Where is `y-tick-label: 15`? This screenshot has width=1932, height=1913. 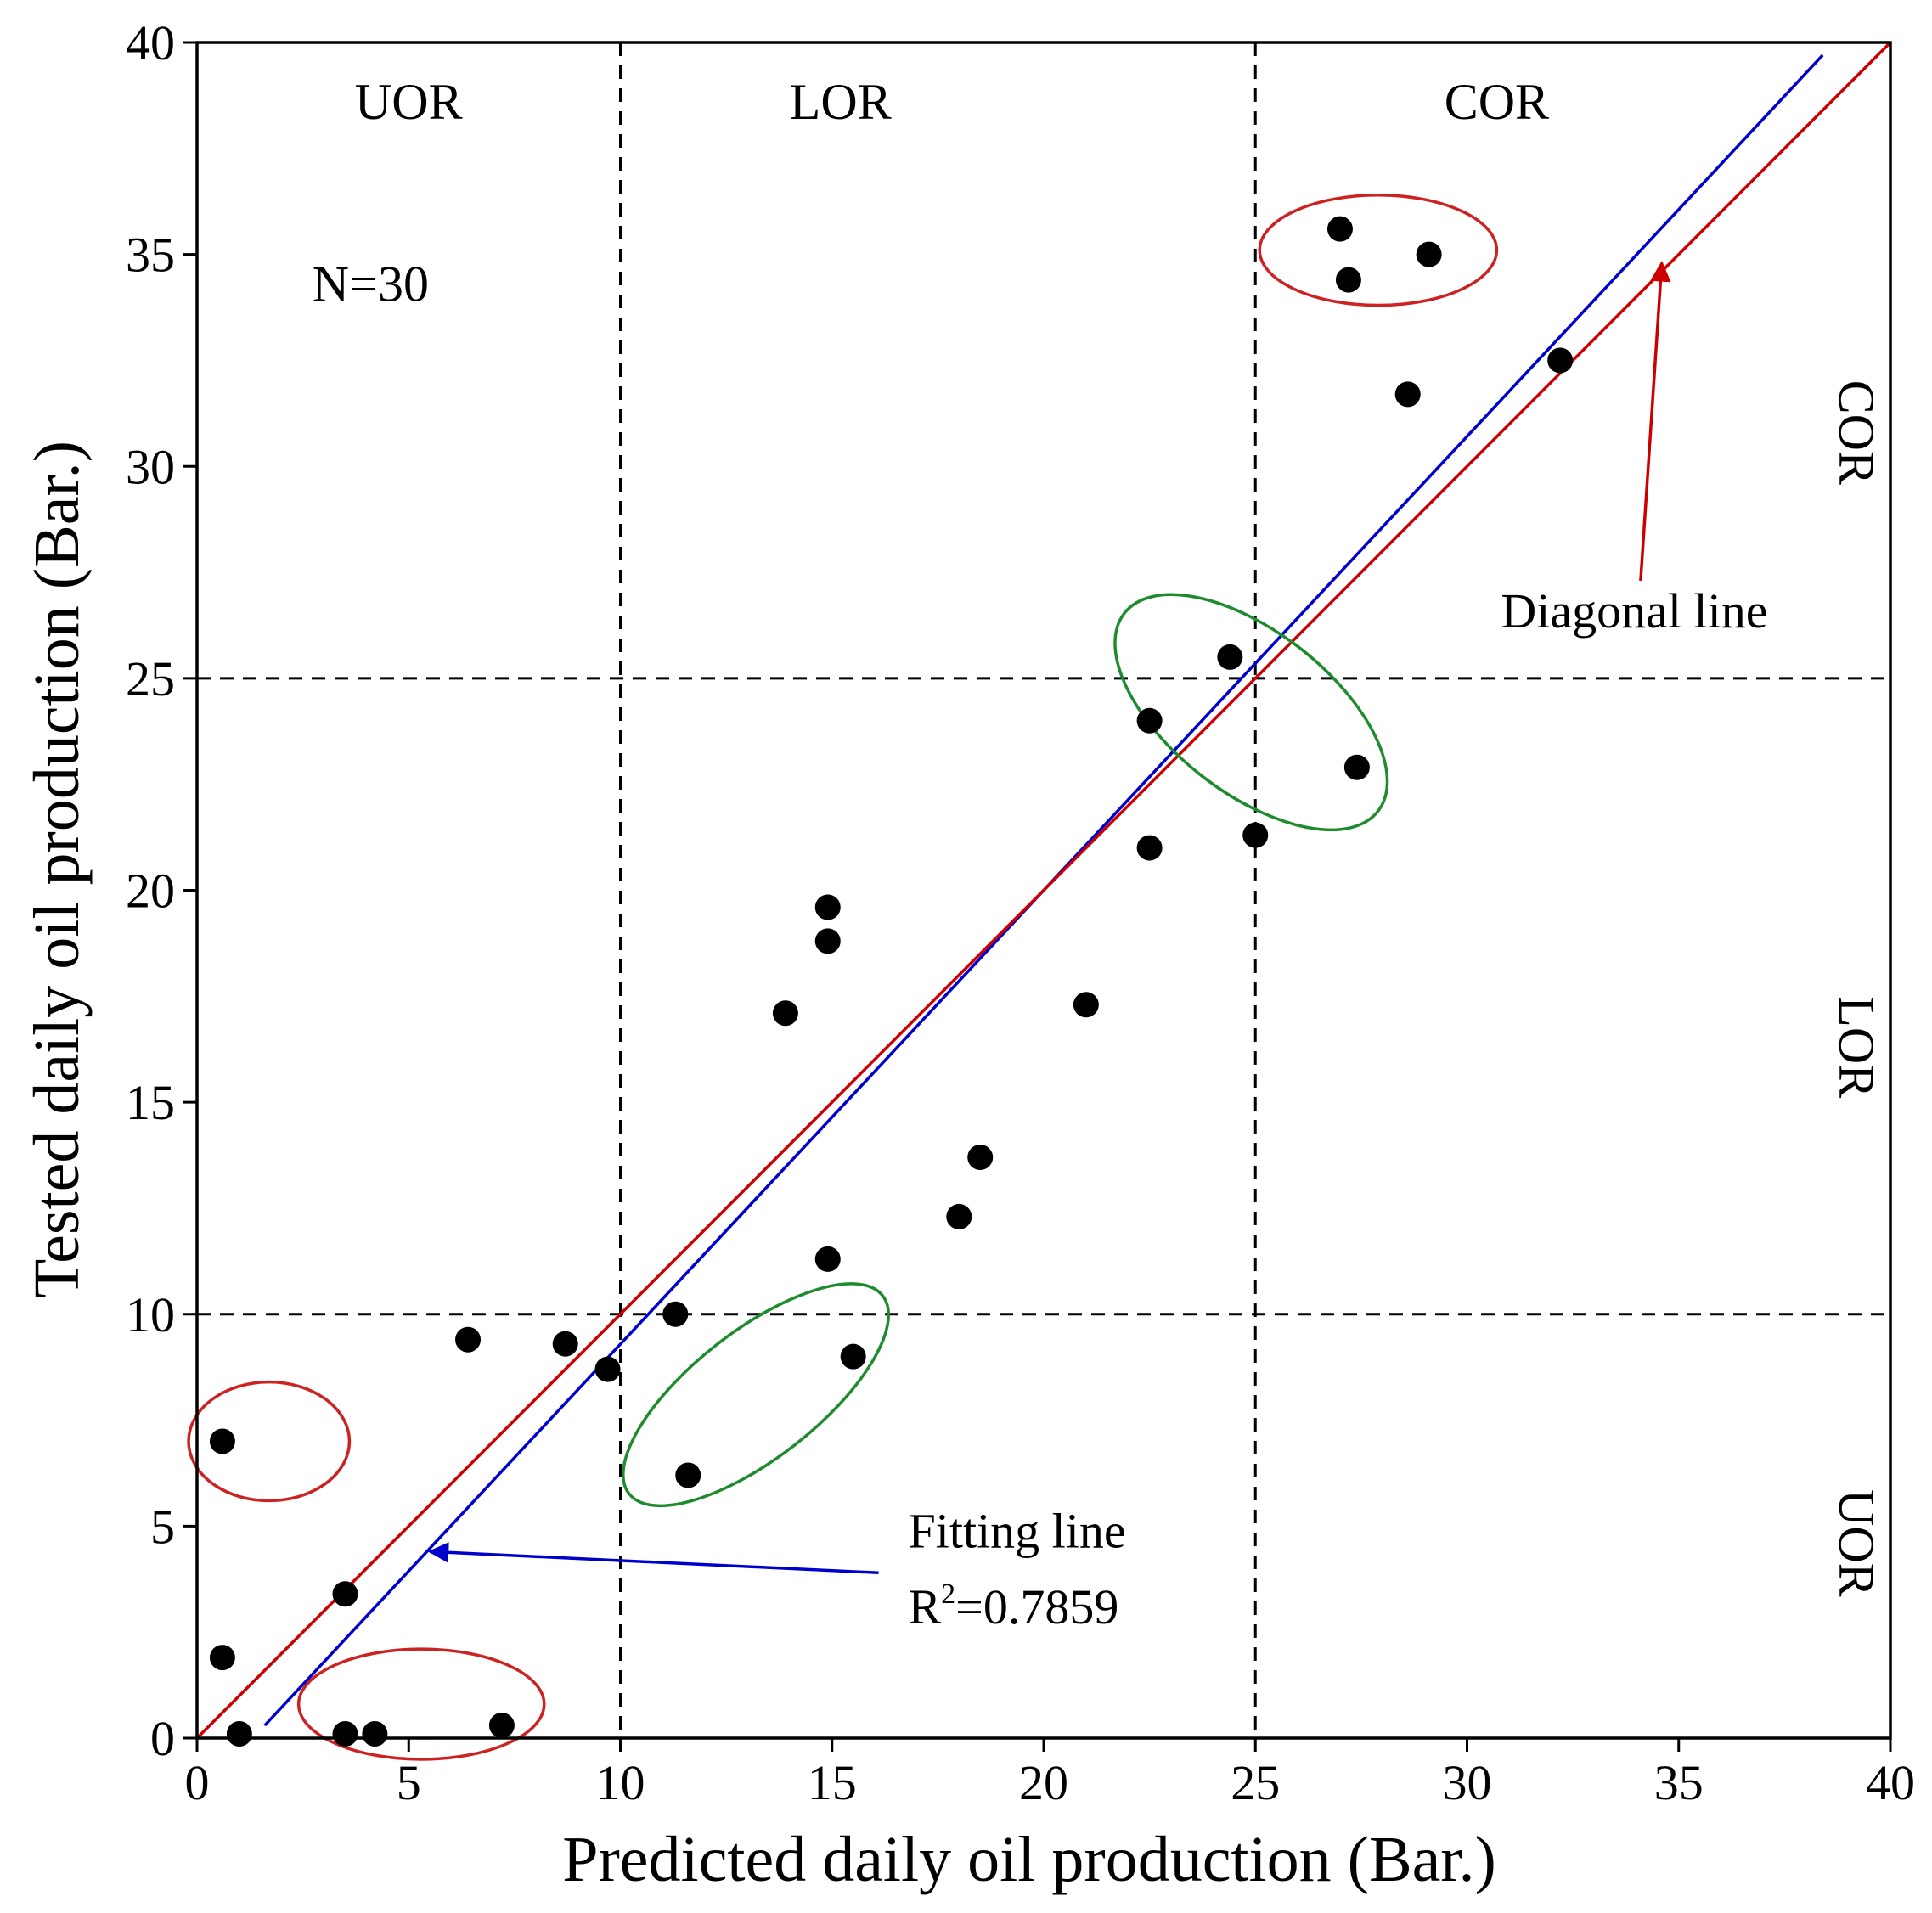 y-tick-label: 15 is located at coordinates (150, 1102).